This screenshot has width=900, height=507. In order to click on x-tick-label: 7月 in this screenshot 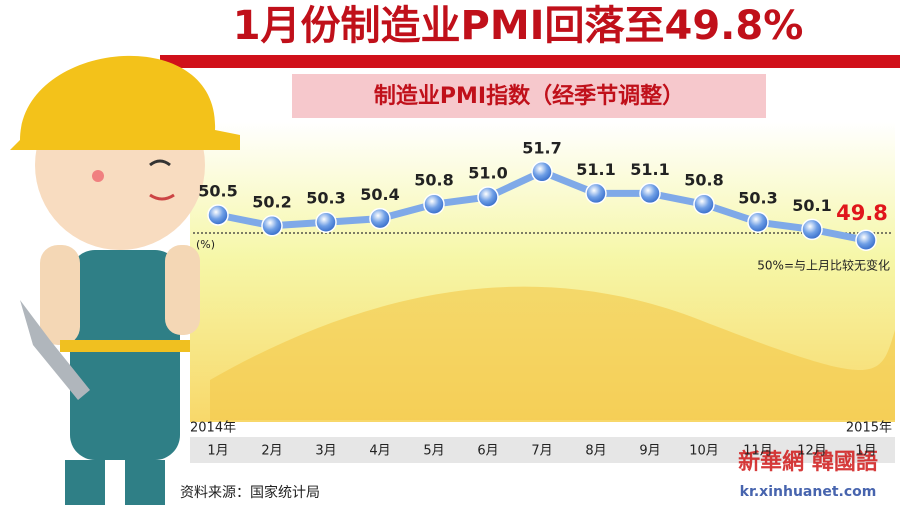, I will do `click(541, 451)`.